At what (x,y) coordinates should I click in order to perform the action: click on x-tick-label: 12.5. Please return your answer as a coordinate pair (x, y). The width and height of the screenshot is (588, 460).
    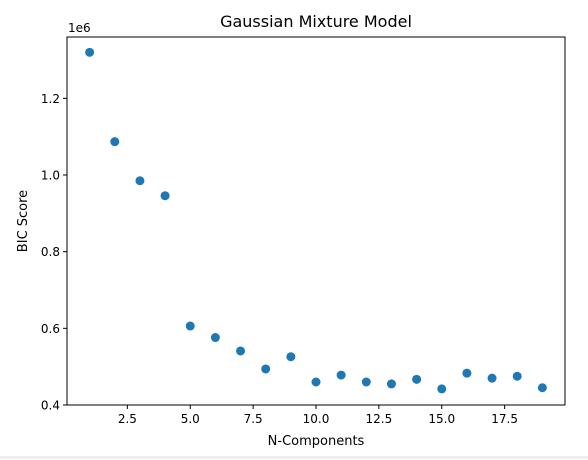
    Looking at the image, I should click on (379, 419).